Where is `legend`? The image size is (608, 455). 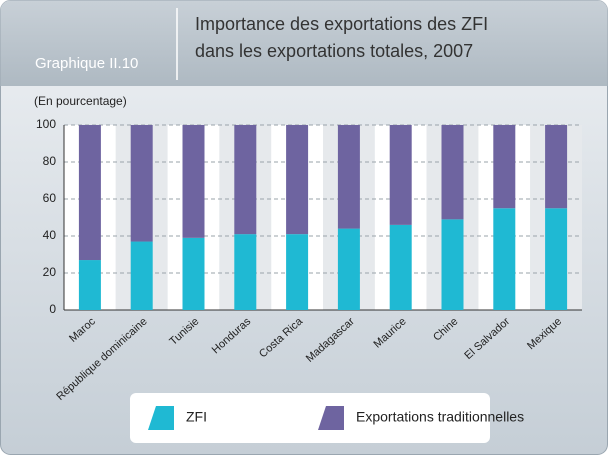
legend is located at coordinates (310, 418).